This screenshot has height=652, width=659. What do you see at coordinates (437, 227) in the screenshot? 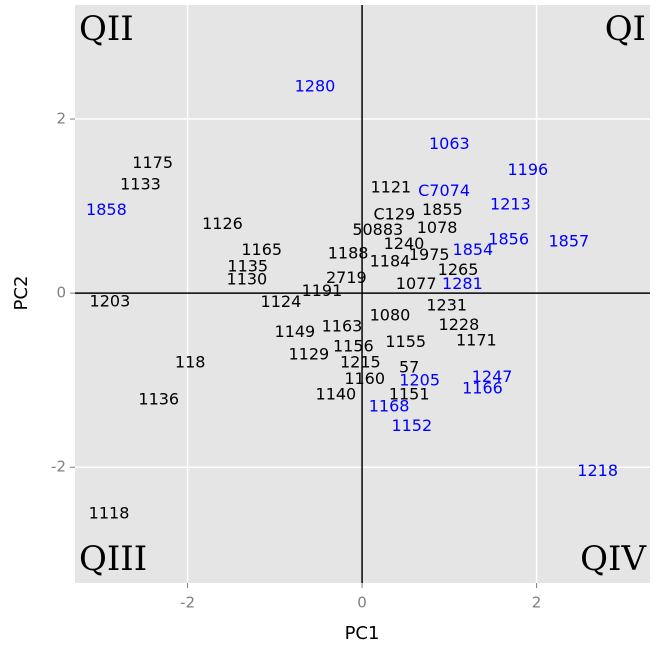
I see `point-label: 1078` at bounding box center [437, 227].